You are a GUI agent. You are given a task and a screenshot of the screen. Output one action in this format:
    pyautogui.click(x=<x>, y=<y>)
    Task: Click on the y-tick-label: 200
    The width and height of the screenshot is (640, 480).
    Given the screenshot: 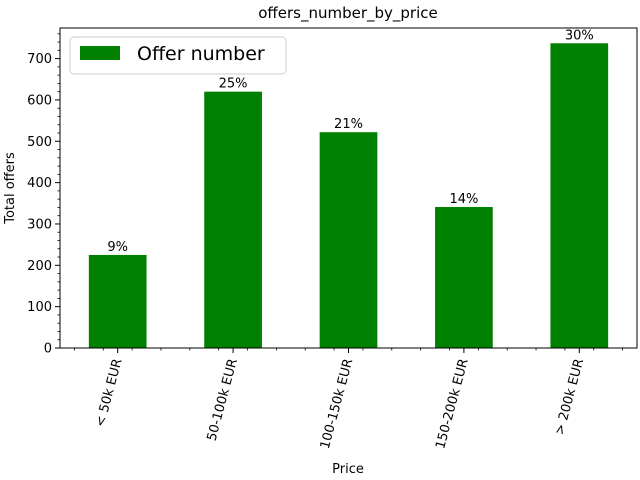 What is the action you would take?
    pyautogui.click(x=39, y=266)
    